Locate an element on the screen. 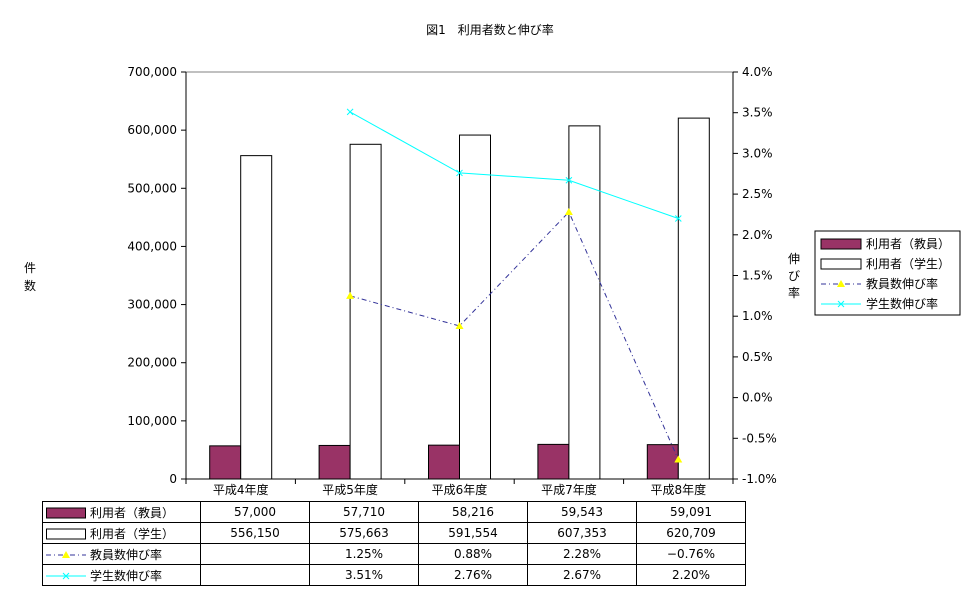 The height and width of the screenshot is (603, 970). table-cell: 59,091 is located at coordinates (691, 512).